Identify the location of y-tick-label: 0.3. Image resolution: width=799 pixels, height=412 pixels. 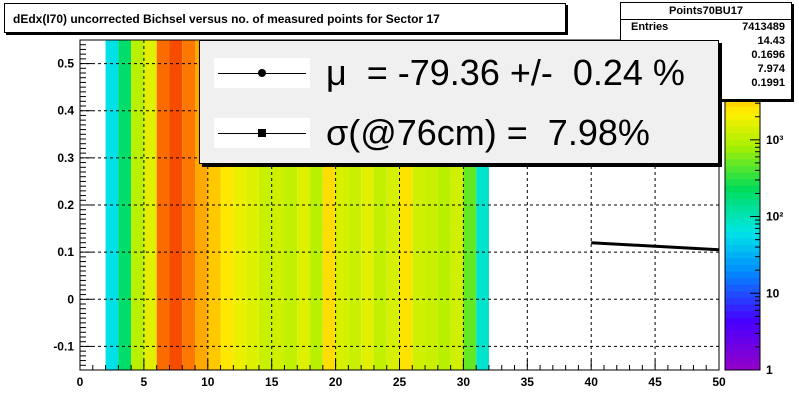
(65, 158).